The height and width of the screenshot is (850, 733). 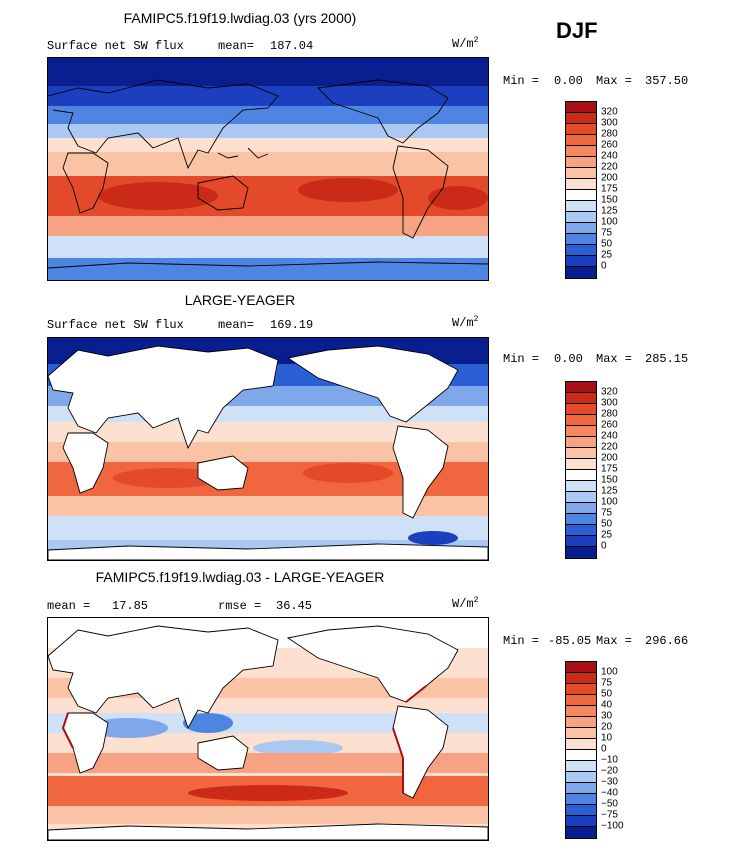 What do you see at coordinates (614, 81) in the screenshot?
I see `panel-1-max-label: Max =` at bounding box center [614, 81].